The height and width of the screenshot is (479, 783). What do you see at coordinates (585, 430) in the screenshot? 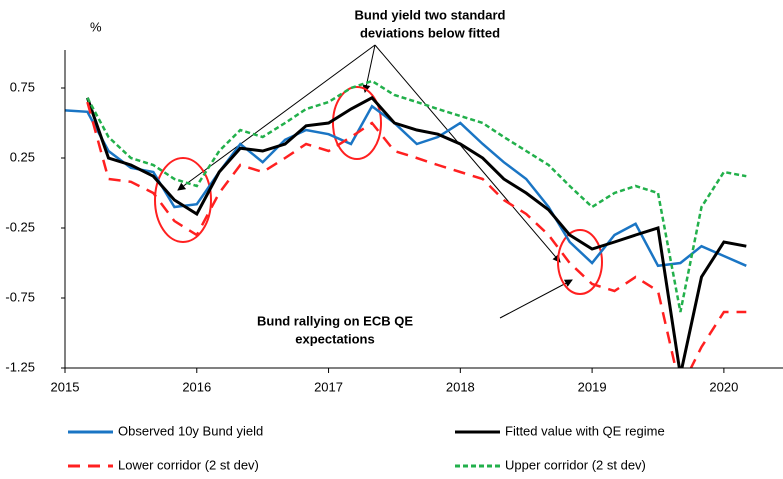
I see `legend-label: Fitted value with QE regime` at bounding box center [585, 430].